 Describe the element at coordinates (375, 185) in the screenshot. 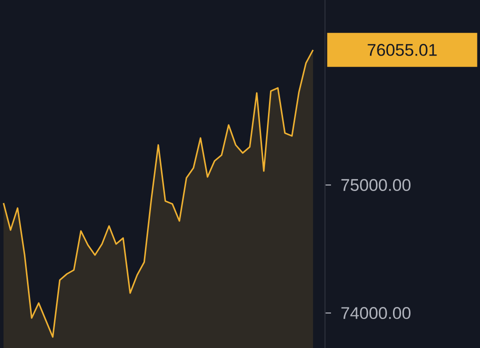

I see `y-tick-label: 75000.00` at that location.